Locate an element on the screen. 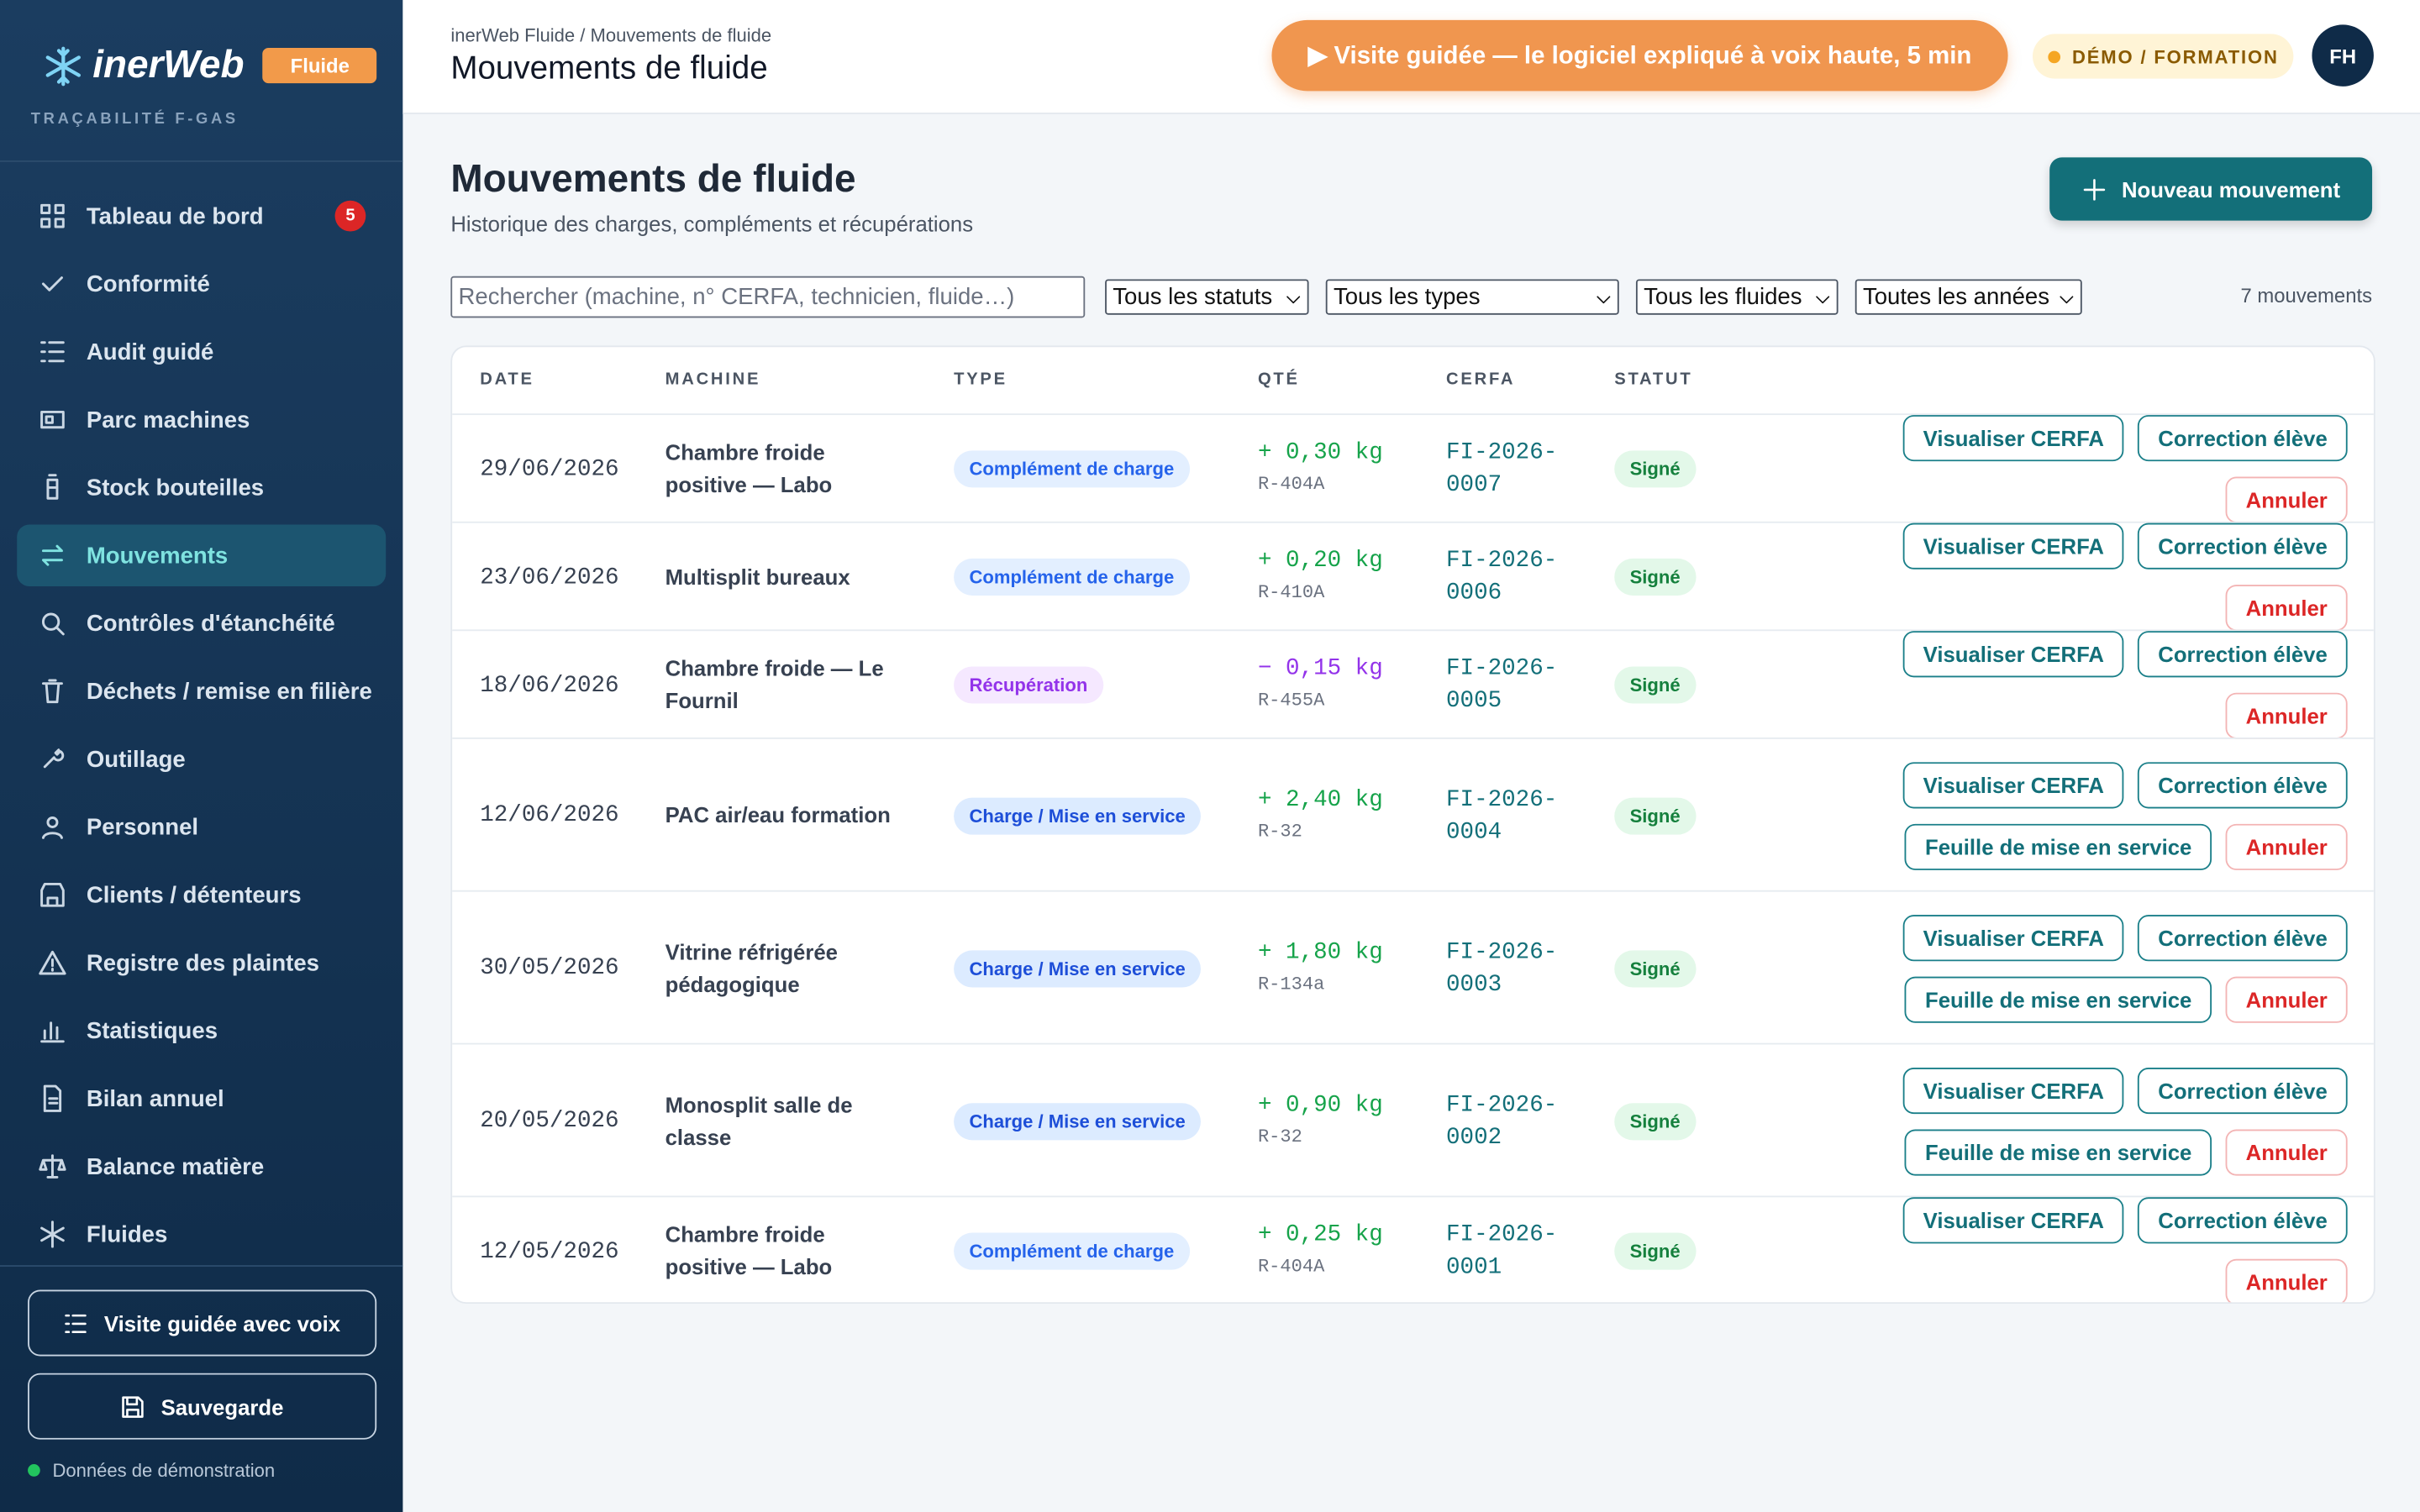 The image size is (2420, 1512). nav-label: Déchets / remise en filière is located at coordinates (229, 691).